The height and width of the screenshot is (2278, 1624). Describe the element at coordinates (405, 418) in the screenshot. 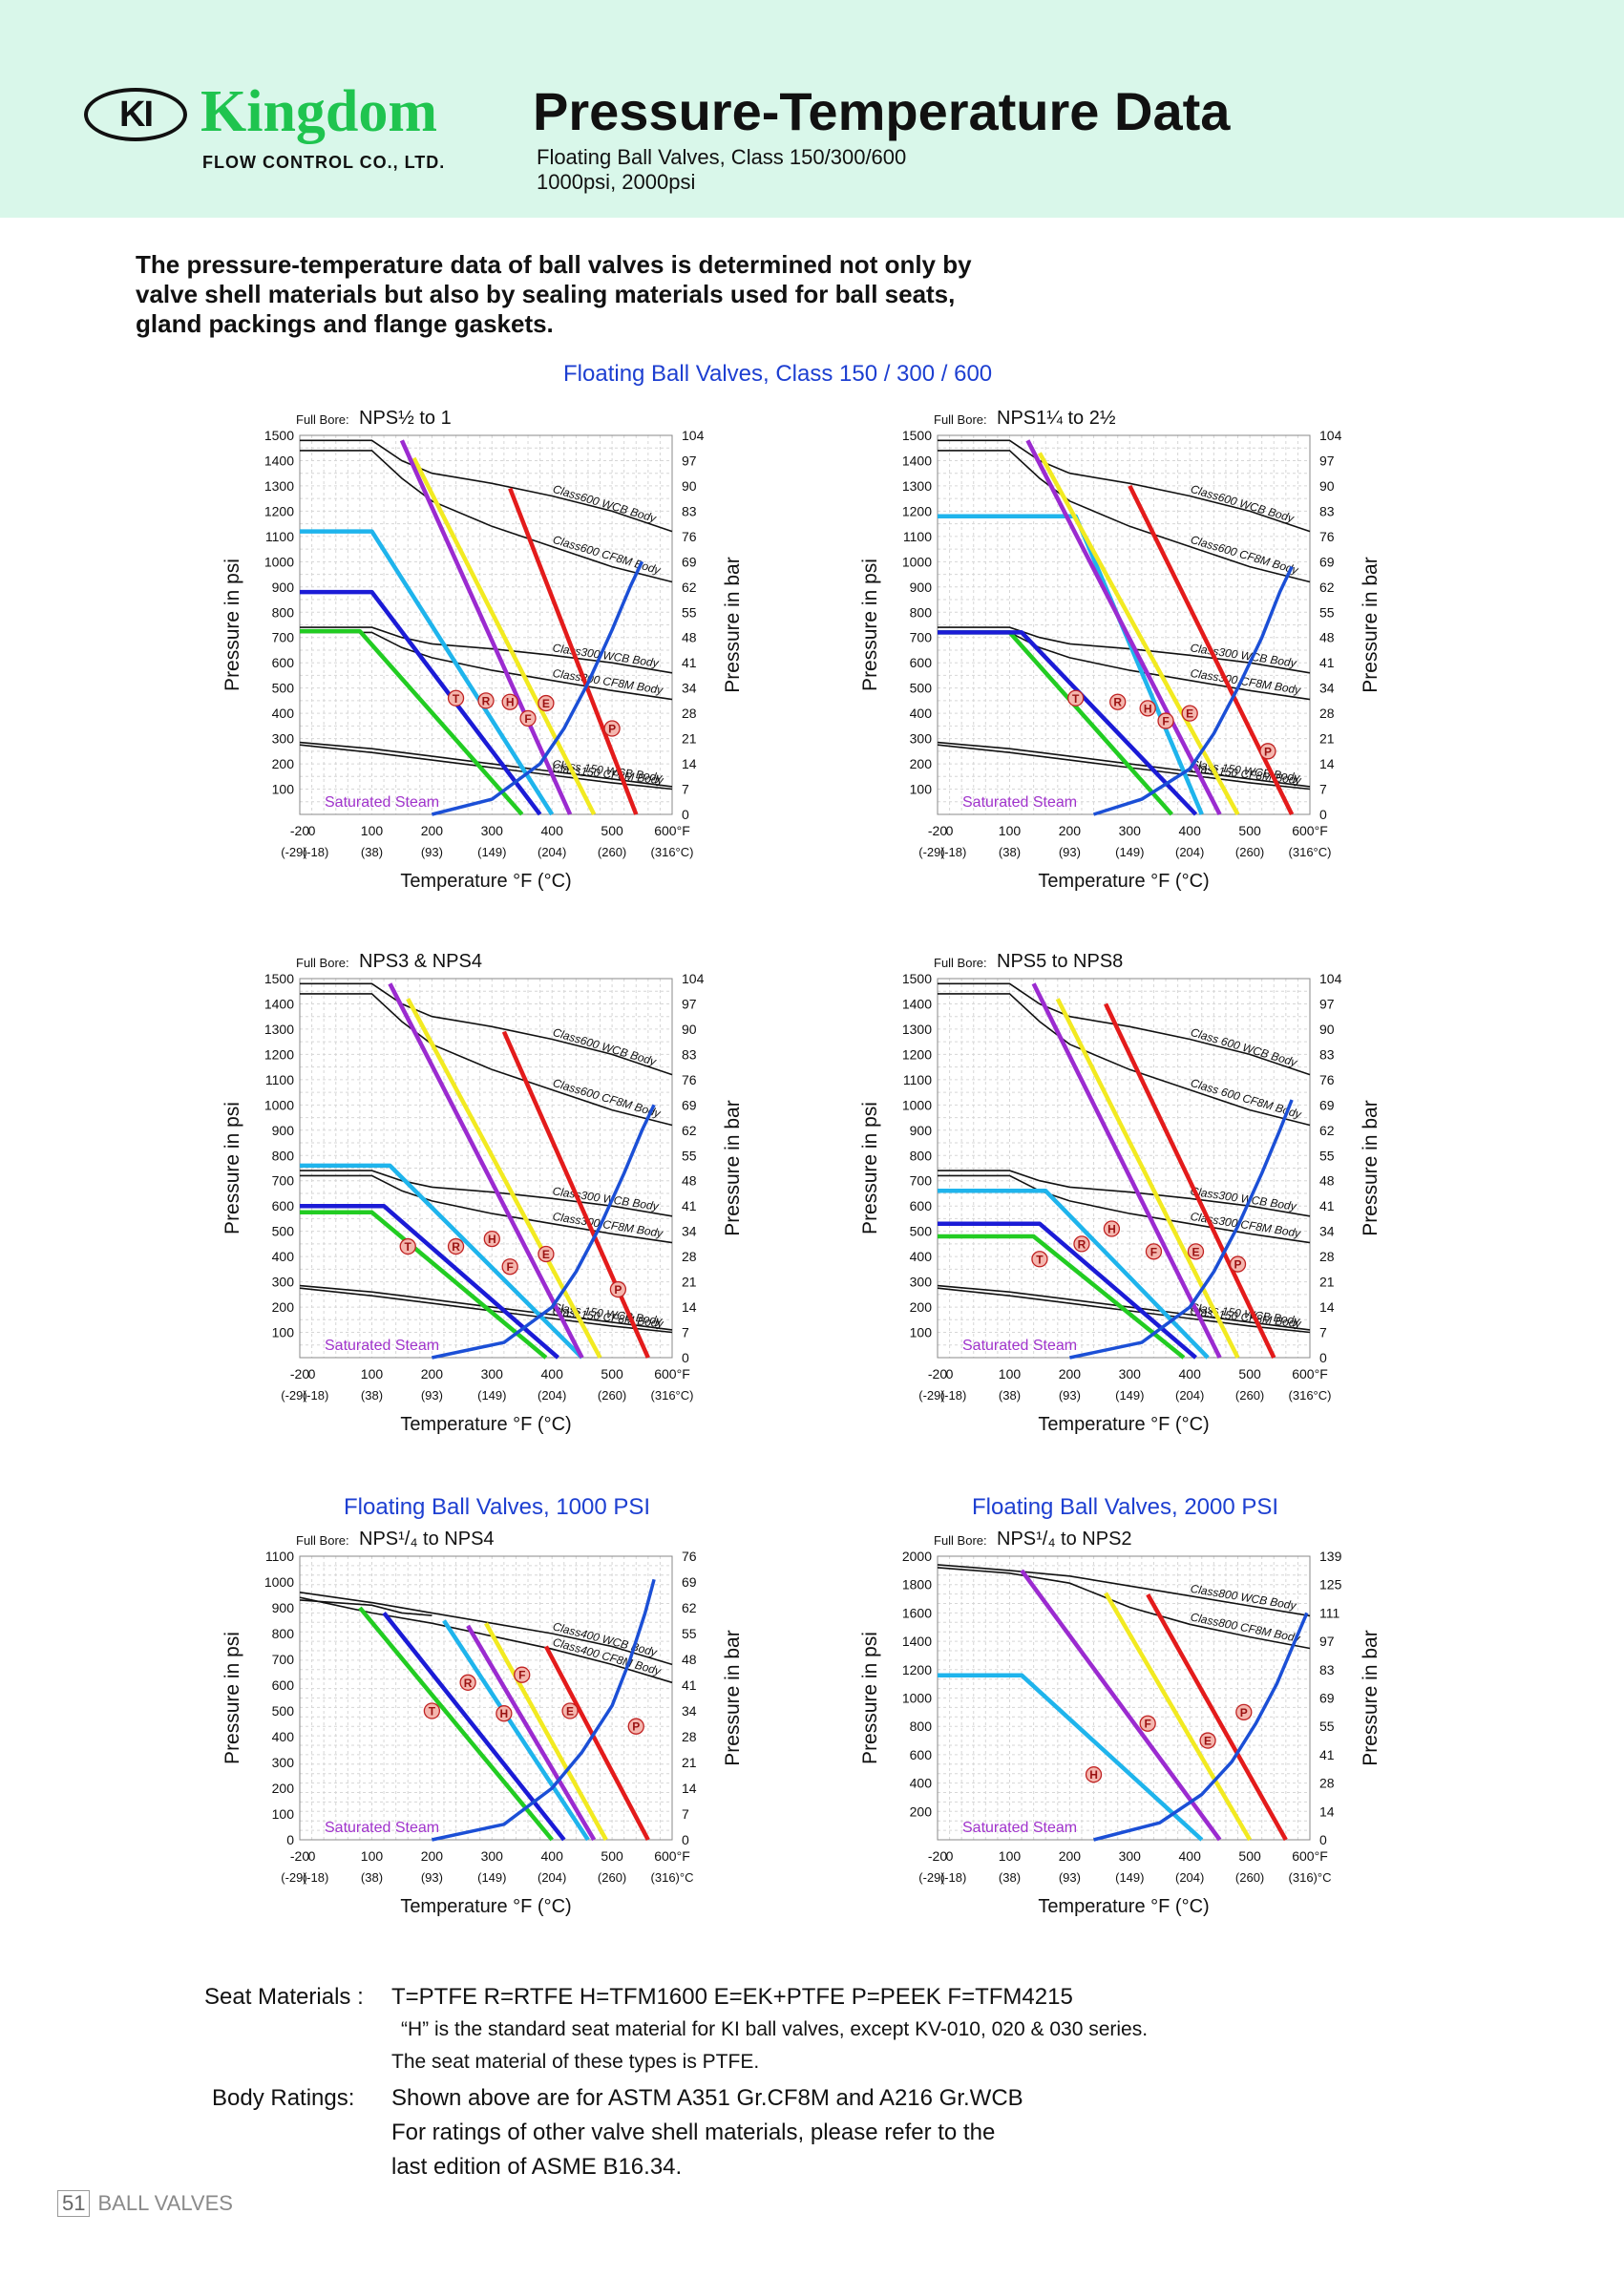

I see `chart-title: NPS½ to 1` at that location.